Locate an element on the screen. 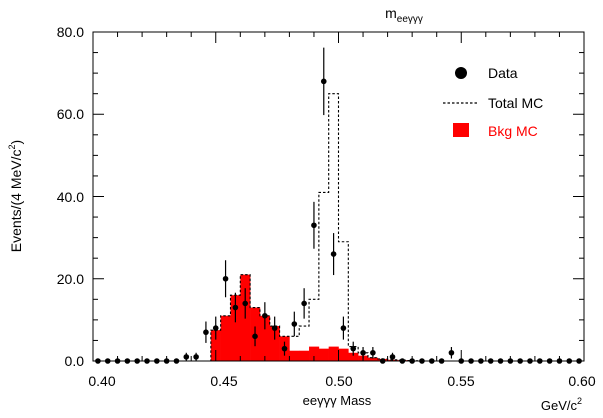 Image resolution: width=603 pixels, height=418 pixels. x-axis-label: eeγγγ Mass is located at coordinates (337, 400).